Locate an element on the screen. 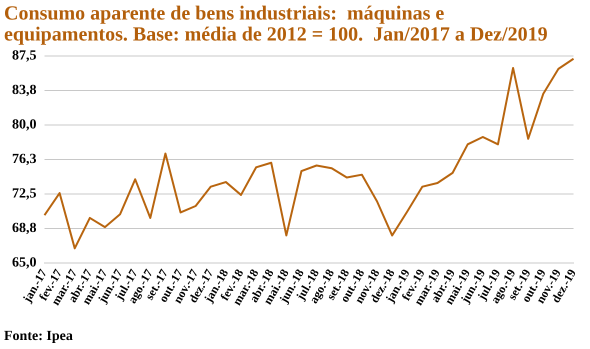  y-tick-label: 83,8 is located at coordinates (24, 90).